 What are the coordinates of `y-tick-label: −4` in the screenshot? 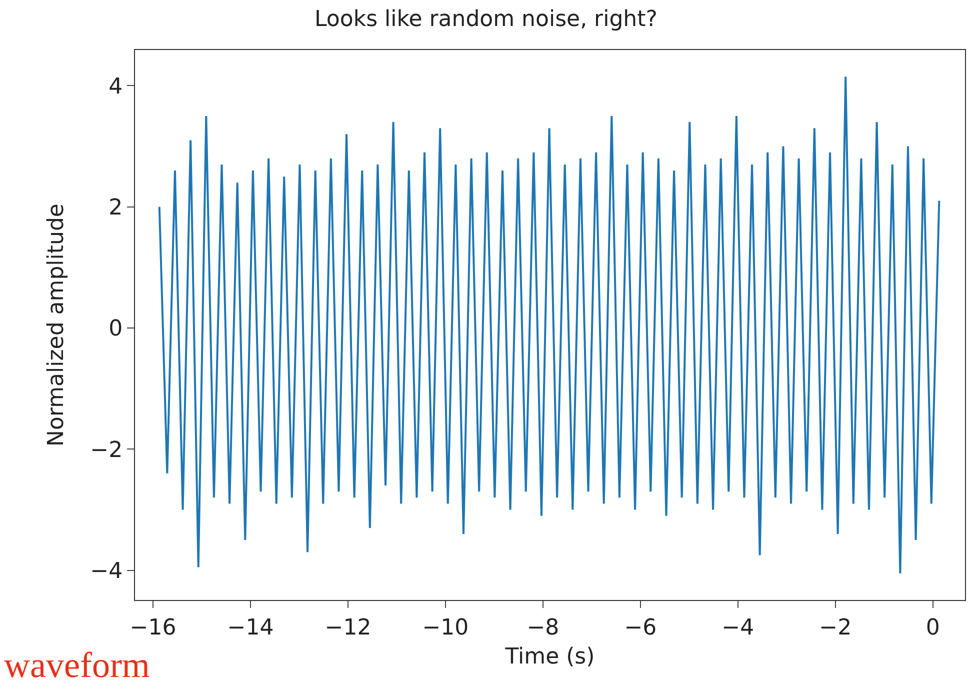 It's located at (106, 571).